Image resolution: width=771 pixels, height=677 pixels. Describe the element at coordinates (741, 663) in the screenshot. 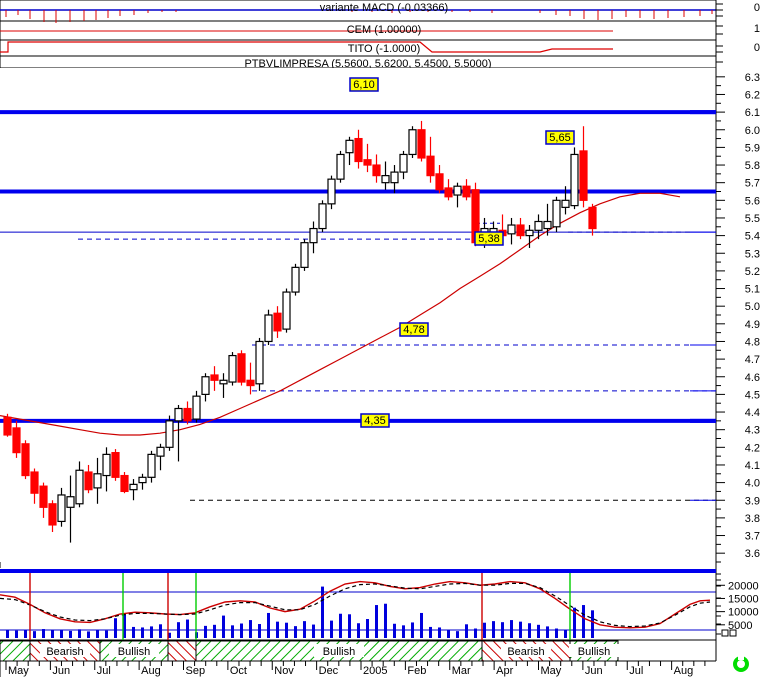

I see `refresh-icon-group` at that location.